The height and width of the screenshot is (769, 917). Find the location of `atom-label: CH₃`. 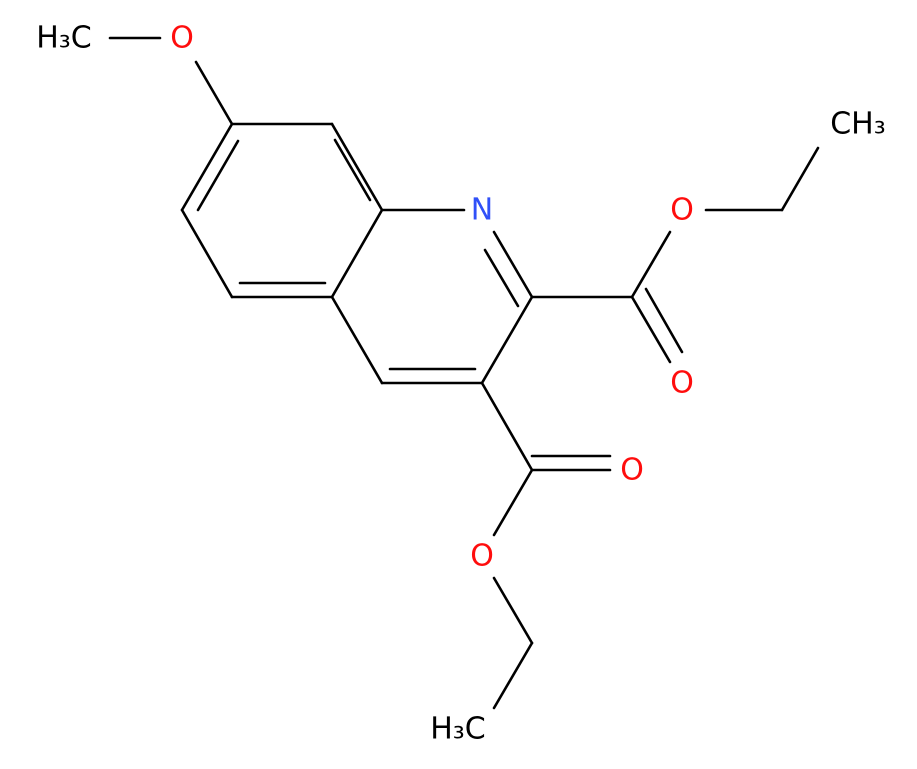

atom-label: CH₃ is located at coordinates (858, 124).